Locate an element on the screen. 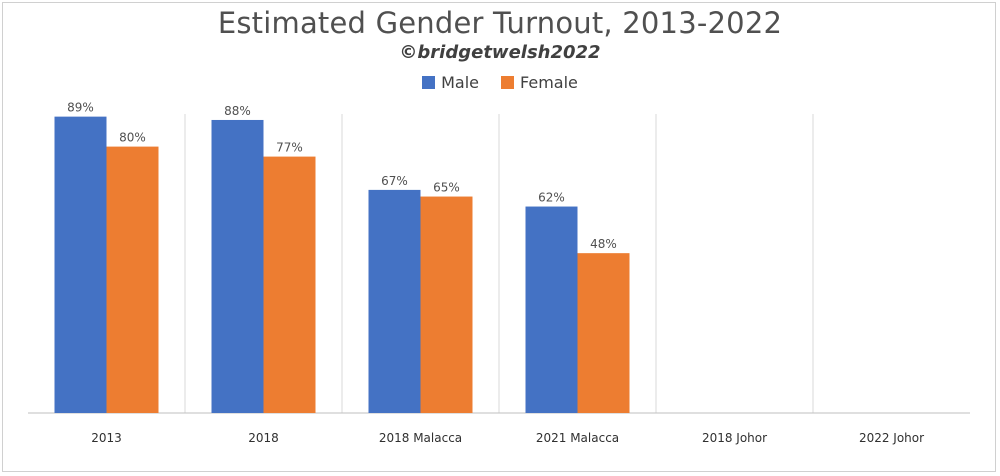 The height and width of the screenshot is (476, 1000). legend-item-male: Male is located at coordinates (450, 82).